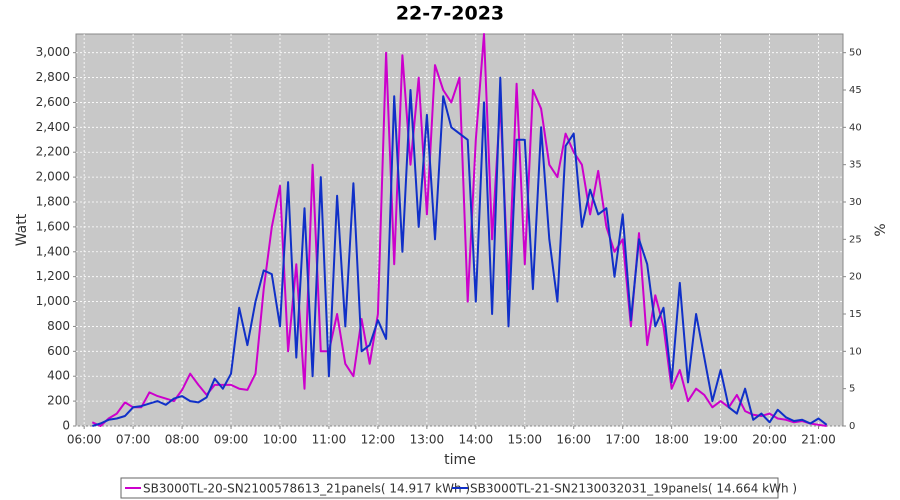  Describe the element at coordinates (58, 351) in the screenshot. I see `y-tick-label: 600` at that location.